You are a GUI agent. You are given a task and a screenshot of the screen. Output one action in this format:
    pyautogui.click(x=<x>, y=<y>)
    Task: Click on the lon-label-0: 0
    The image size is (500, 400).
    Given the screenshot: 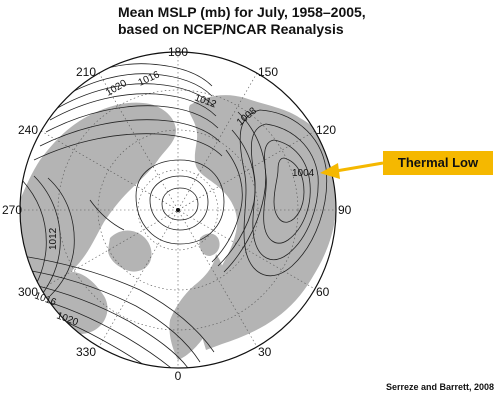 What is the action you would take?
    pyautogui.click(x=178, y=376)
    